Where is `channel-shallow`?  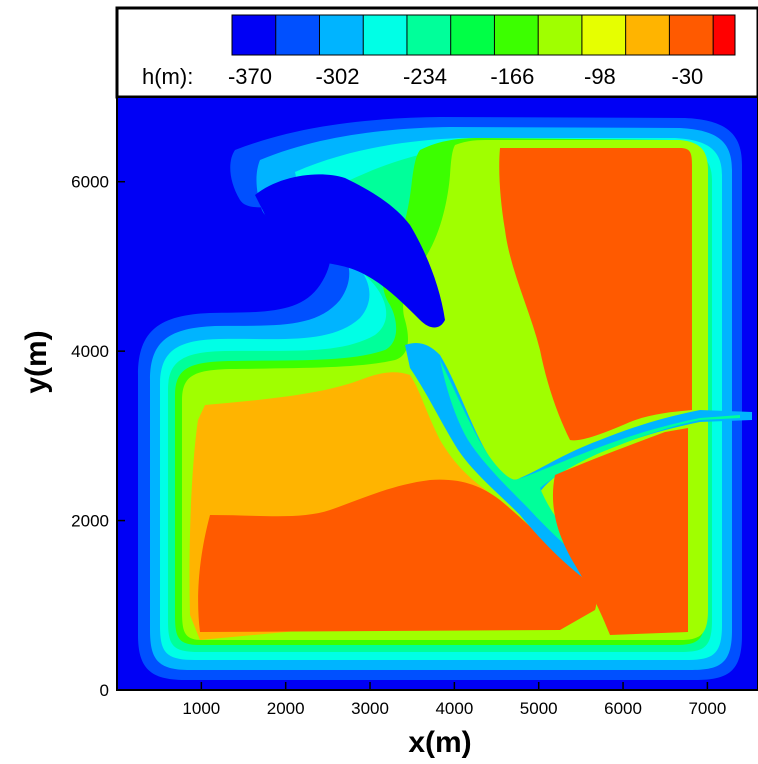 channel-shallow is located at coordinates (578, 466).